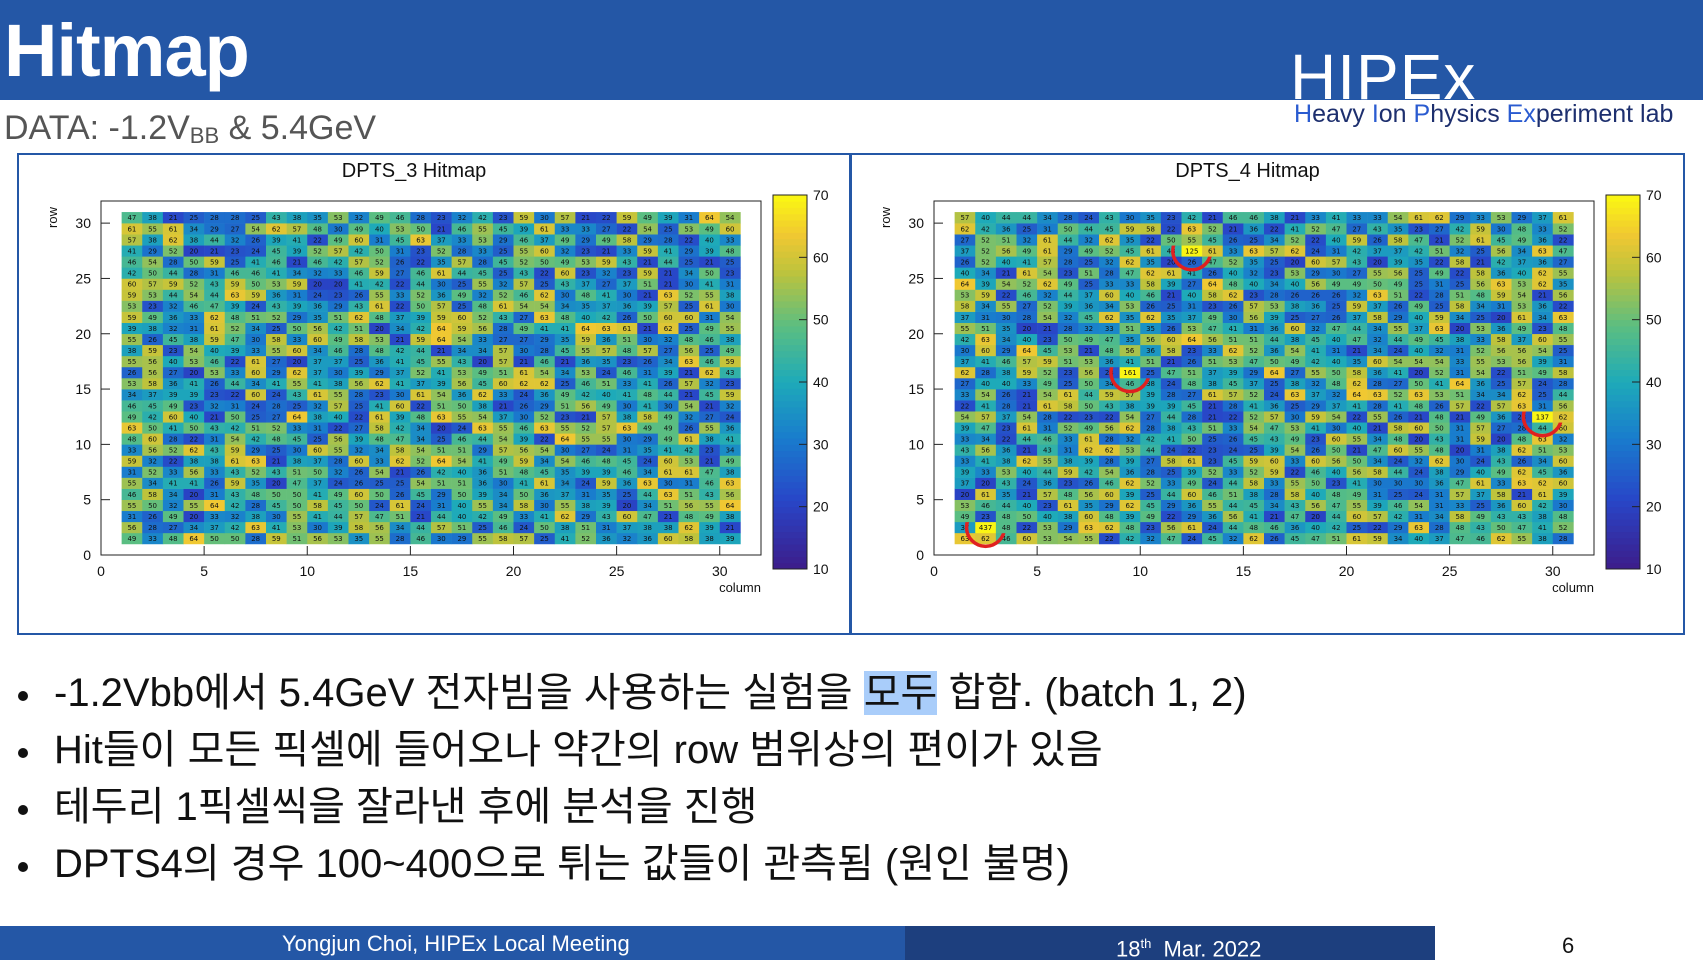 This screenshot has height=962, width=1703. I want to click on cell-value-label: 29, so click(1191, 517).